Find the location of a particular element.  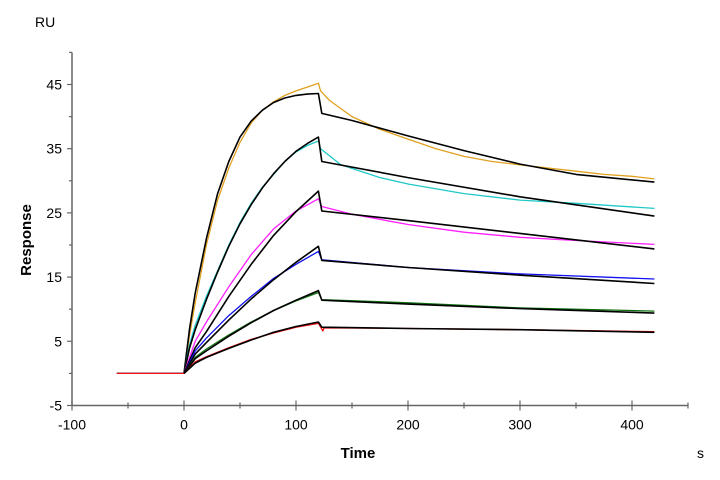

x-tick-label: 0 is located at coordinates (184, 425).